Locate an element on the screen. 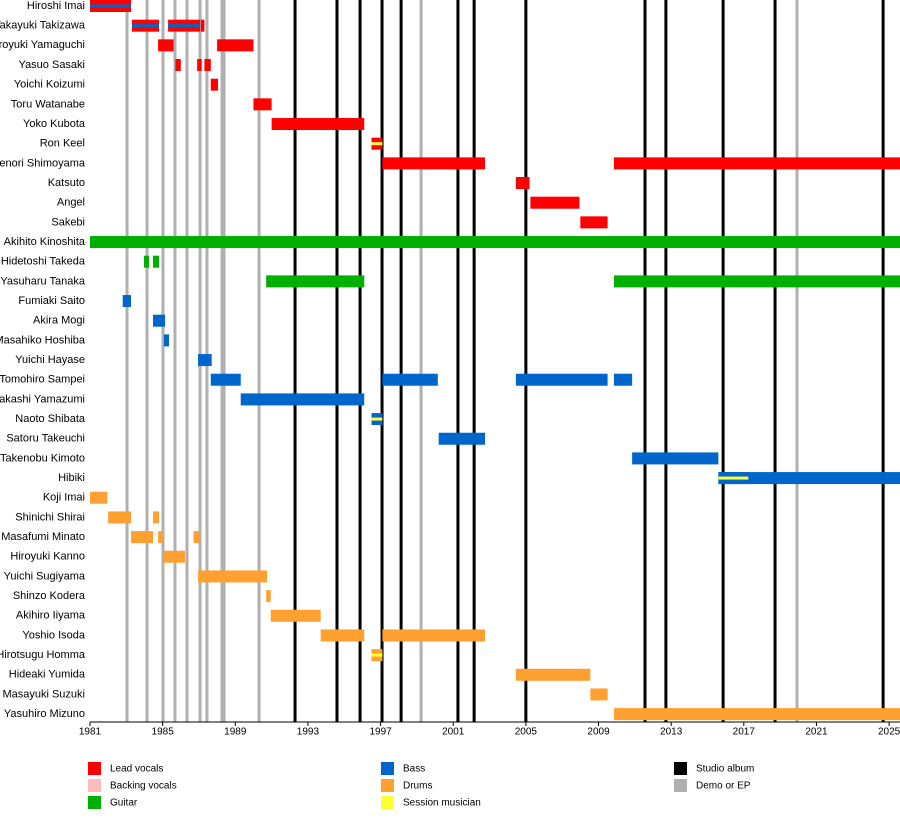 The height and width of the screenshot is (818, 900). member-label: Koji Imai is located at coordinates (64, 498).